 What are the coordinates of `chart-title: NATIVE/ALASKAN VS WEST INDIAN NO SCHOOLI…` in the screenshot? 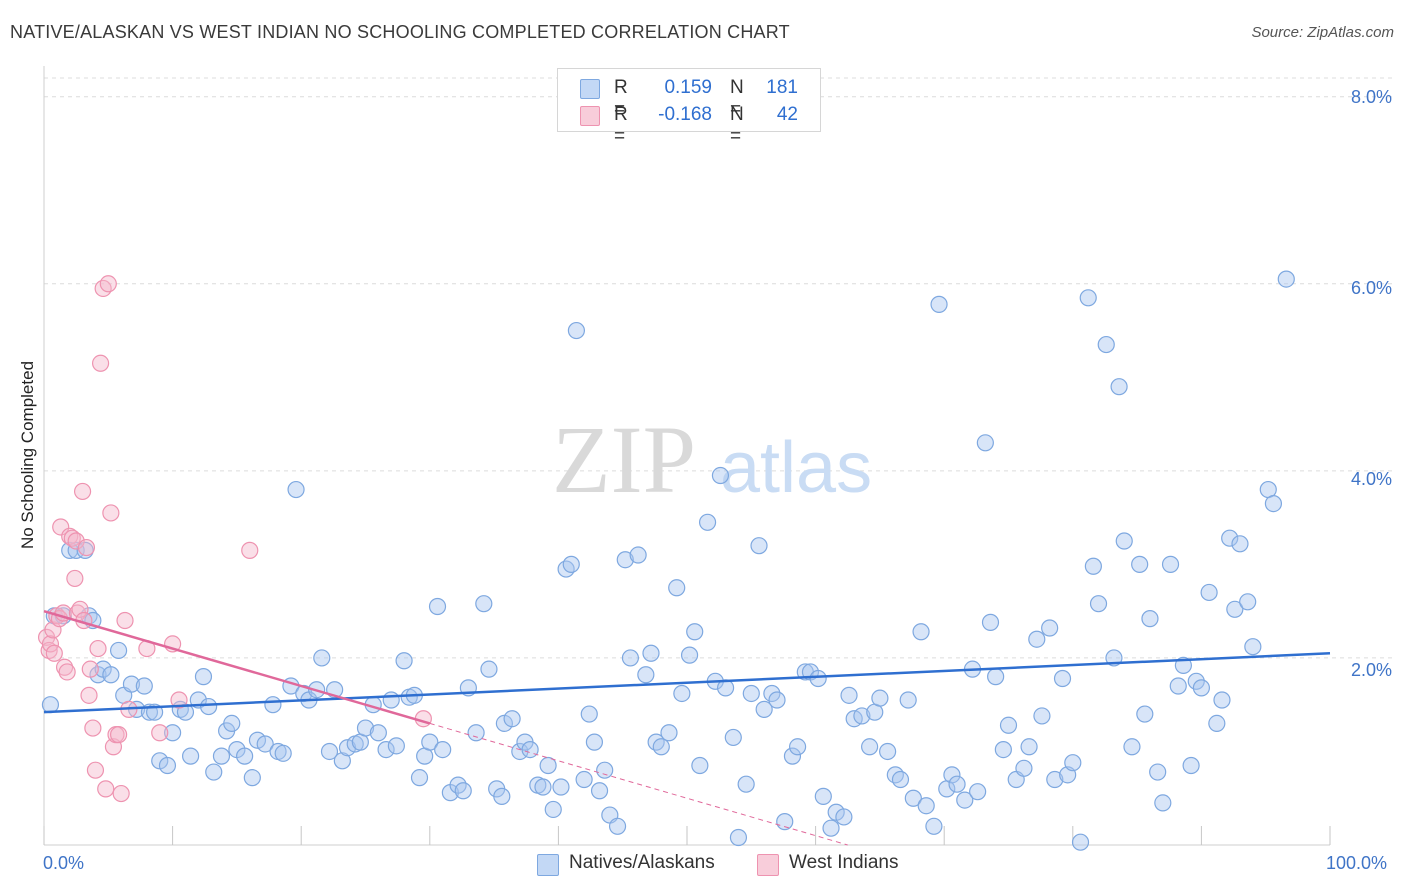 It's located at (400, 32).